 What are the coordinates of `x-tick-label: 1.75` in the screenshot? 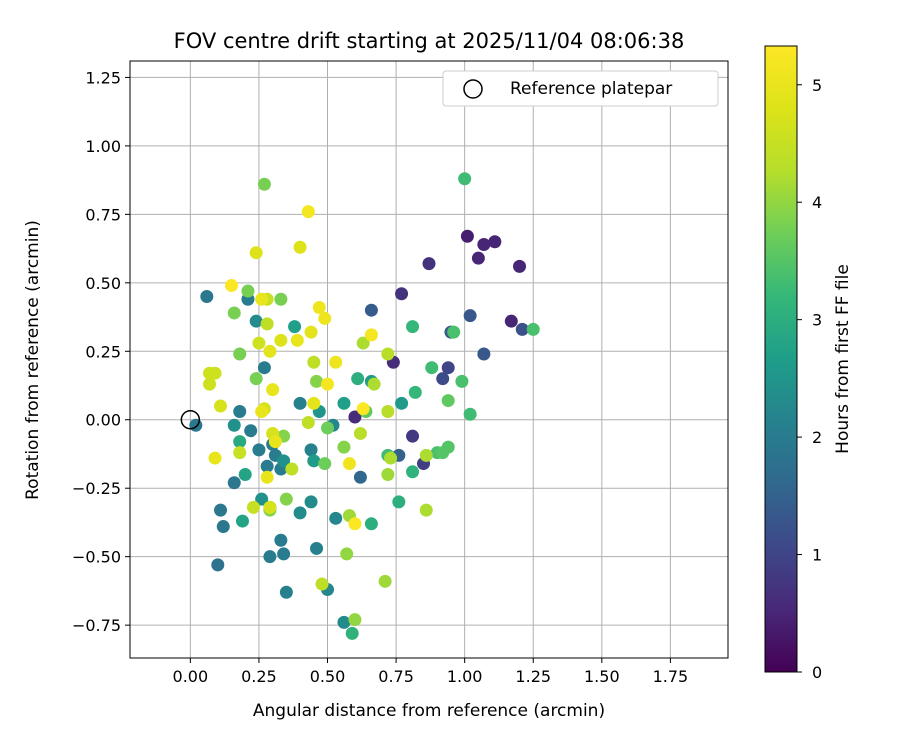 It's located at (671, 676).